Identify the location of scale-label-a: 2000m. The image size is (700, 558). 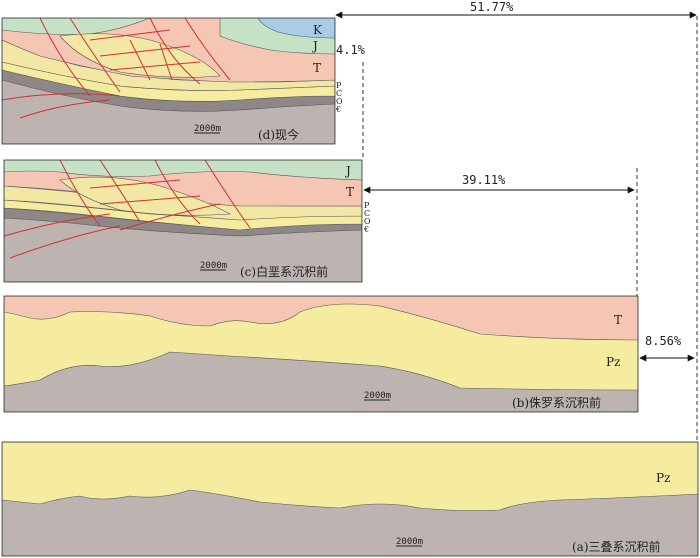
(409, 542).